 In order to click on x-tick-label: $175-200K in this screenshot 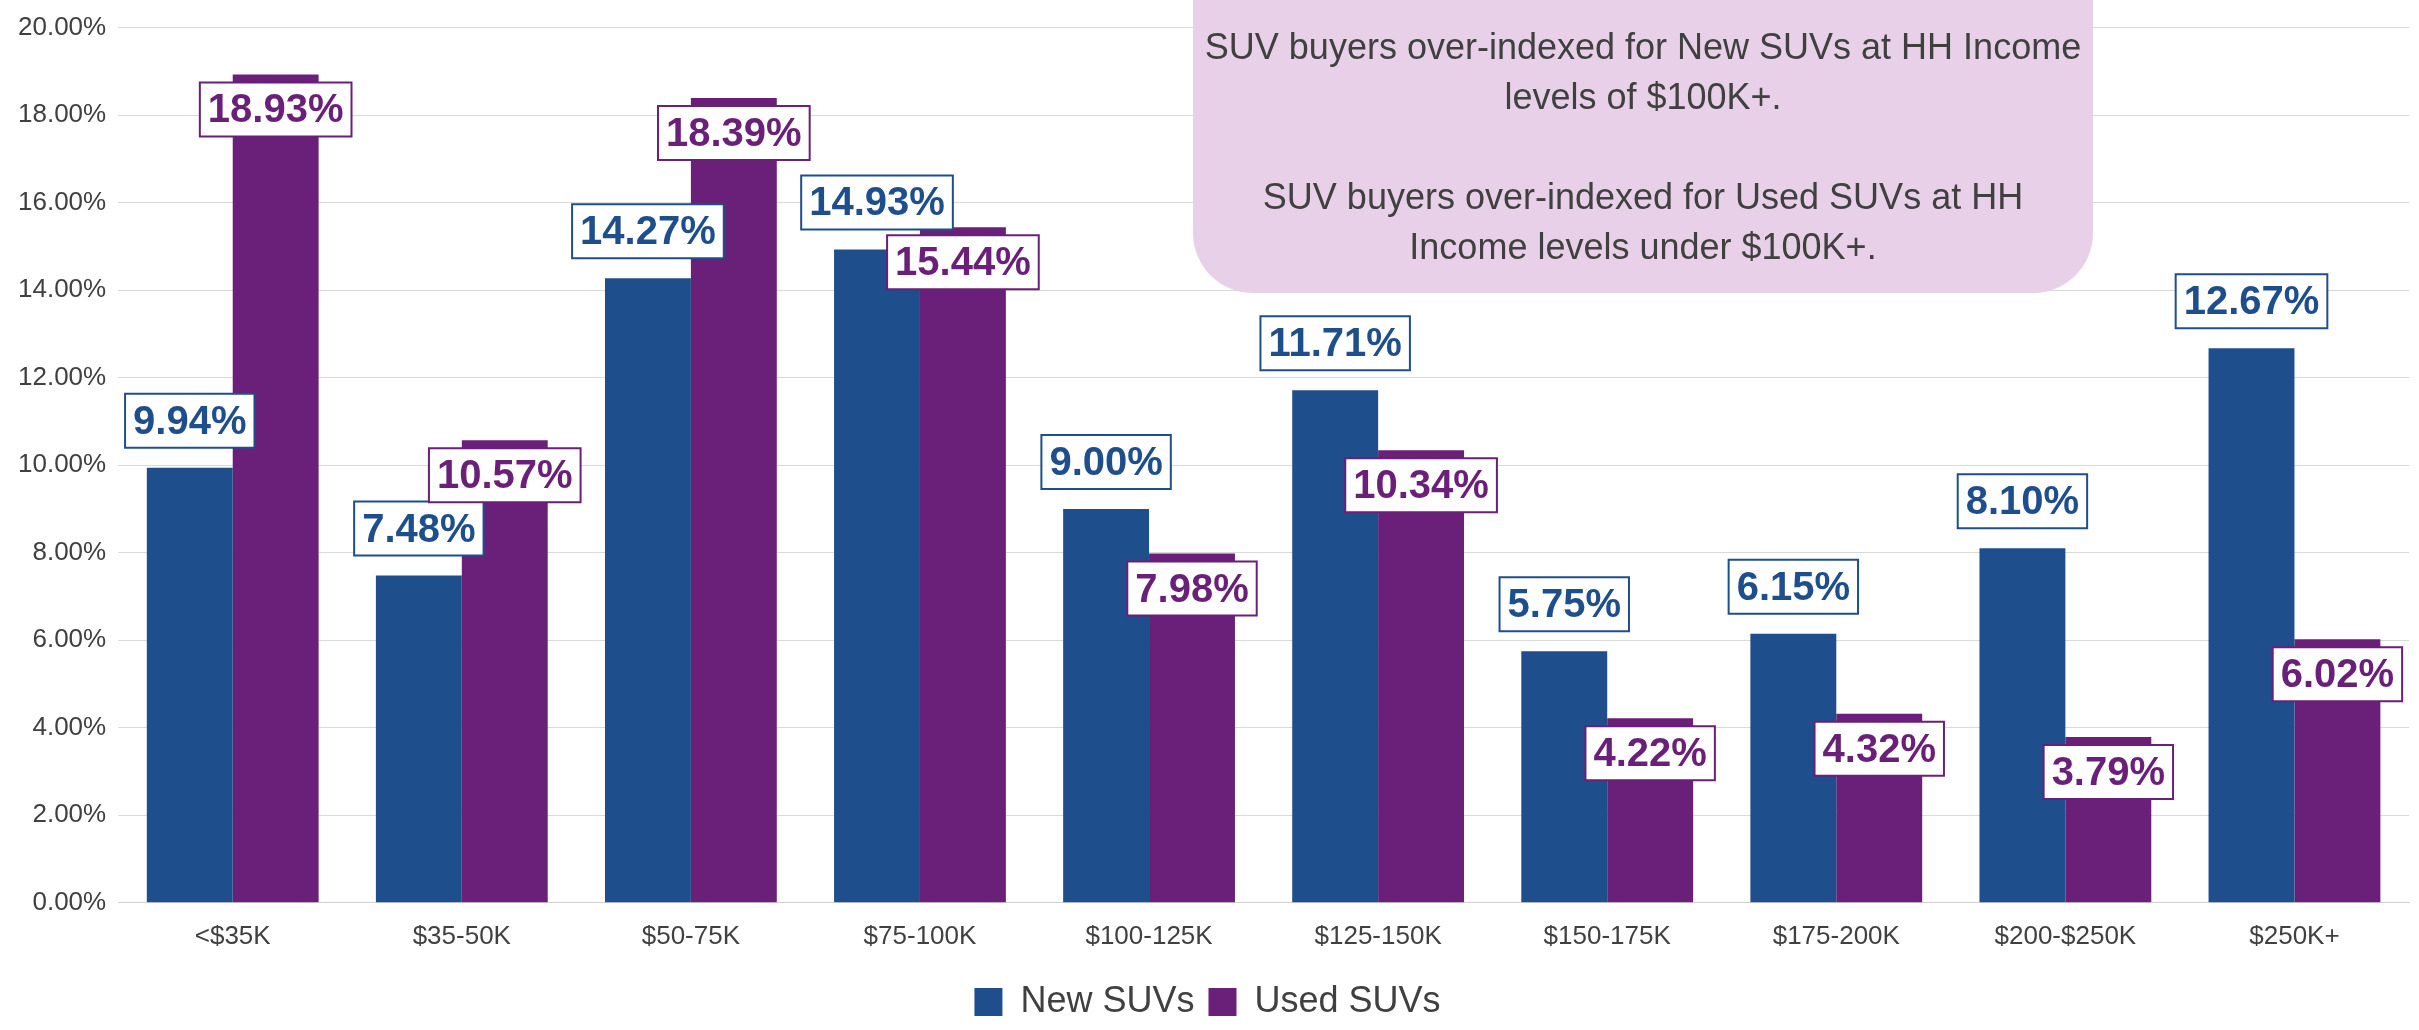, I will do `click(1836, 934)`.